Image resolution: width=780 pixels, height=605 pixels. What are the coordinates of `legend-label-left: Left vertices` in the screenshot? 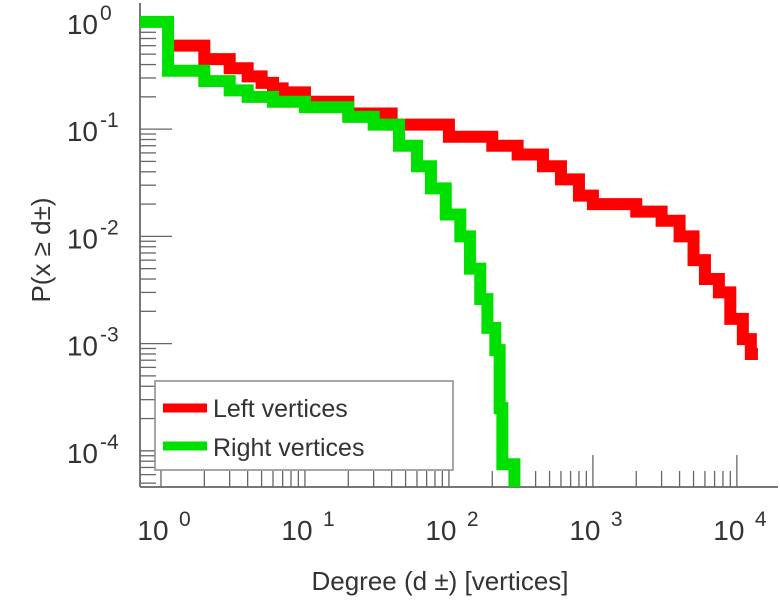 It's located at (280, 409).